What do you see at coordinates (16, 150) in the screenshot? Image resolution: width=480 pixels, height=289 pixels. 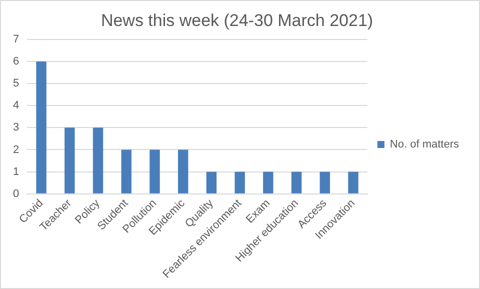 I see `y-tick-label: 2` at bounding box center [16, 150].